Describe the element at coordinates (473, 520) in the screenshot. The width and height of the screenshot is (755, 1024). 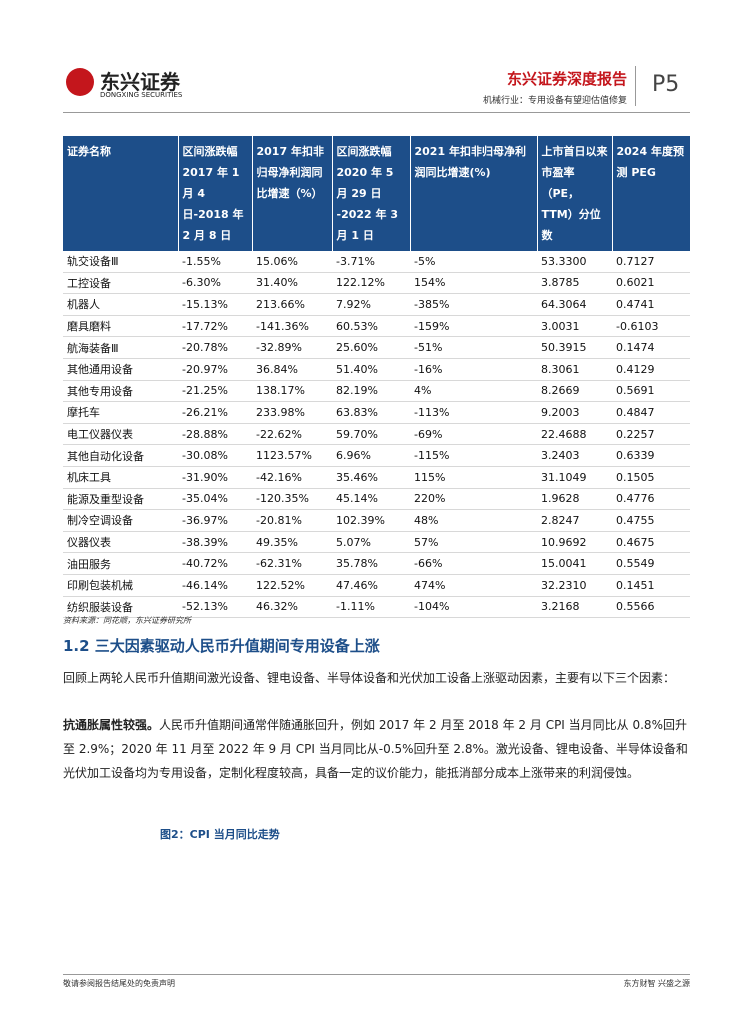
I see `table-cell: 48%` at that location.